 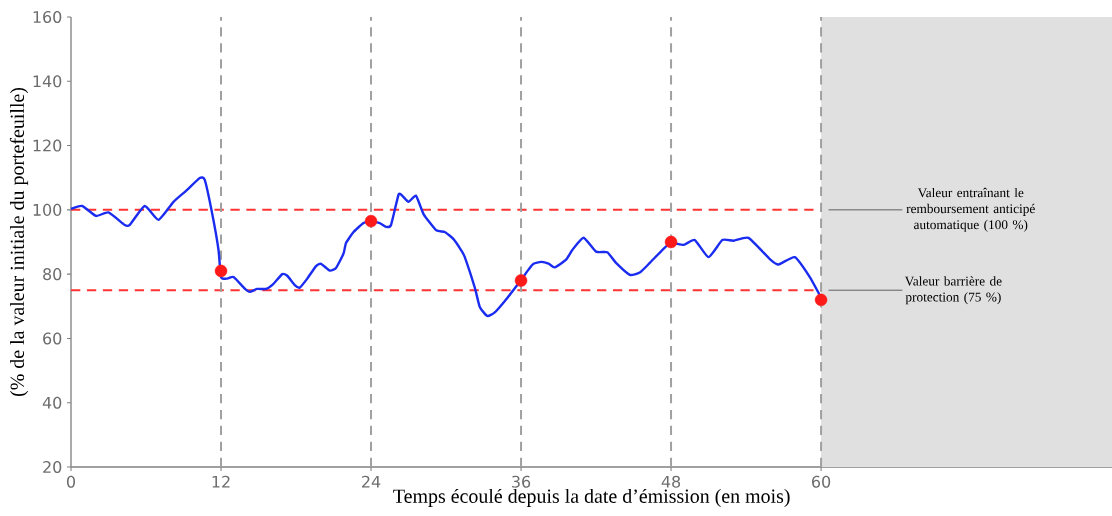 What do you see at coordinates (221, 481) in the screenshot?
I see `x-tick-label: 12` at bounding box center [221, 481].